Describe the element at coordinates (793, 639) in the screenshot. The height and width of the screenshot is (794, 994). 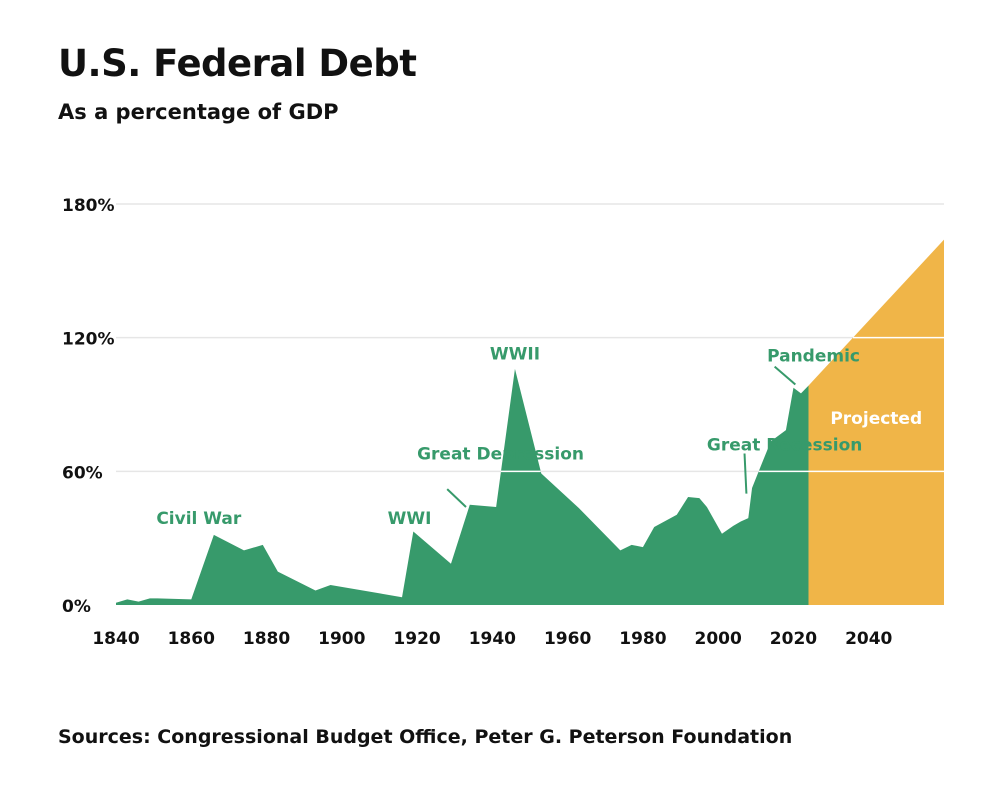
I see `x-tick-label: 2020` at that location.